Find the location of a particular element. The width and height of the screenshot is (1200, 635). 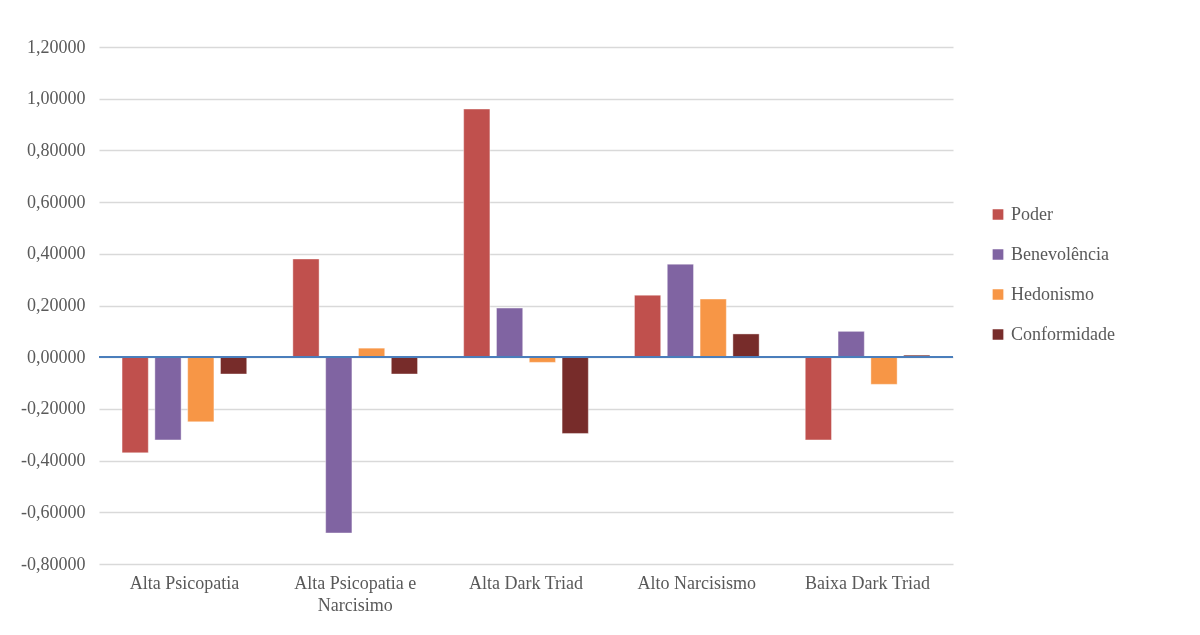

y-tick-label: 0,80000 is located at coordinates (56, 149).